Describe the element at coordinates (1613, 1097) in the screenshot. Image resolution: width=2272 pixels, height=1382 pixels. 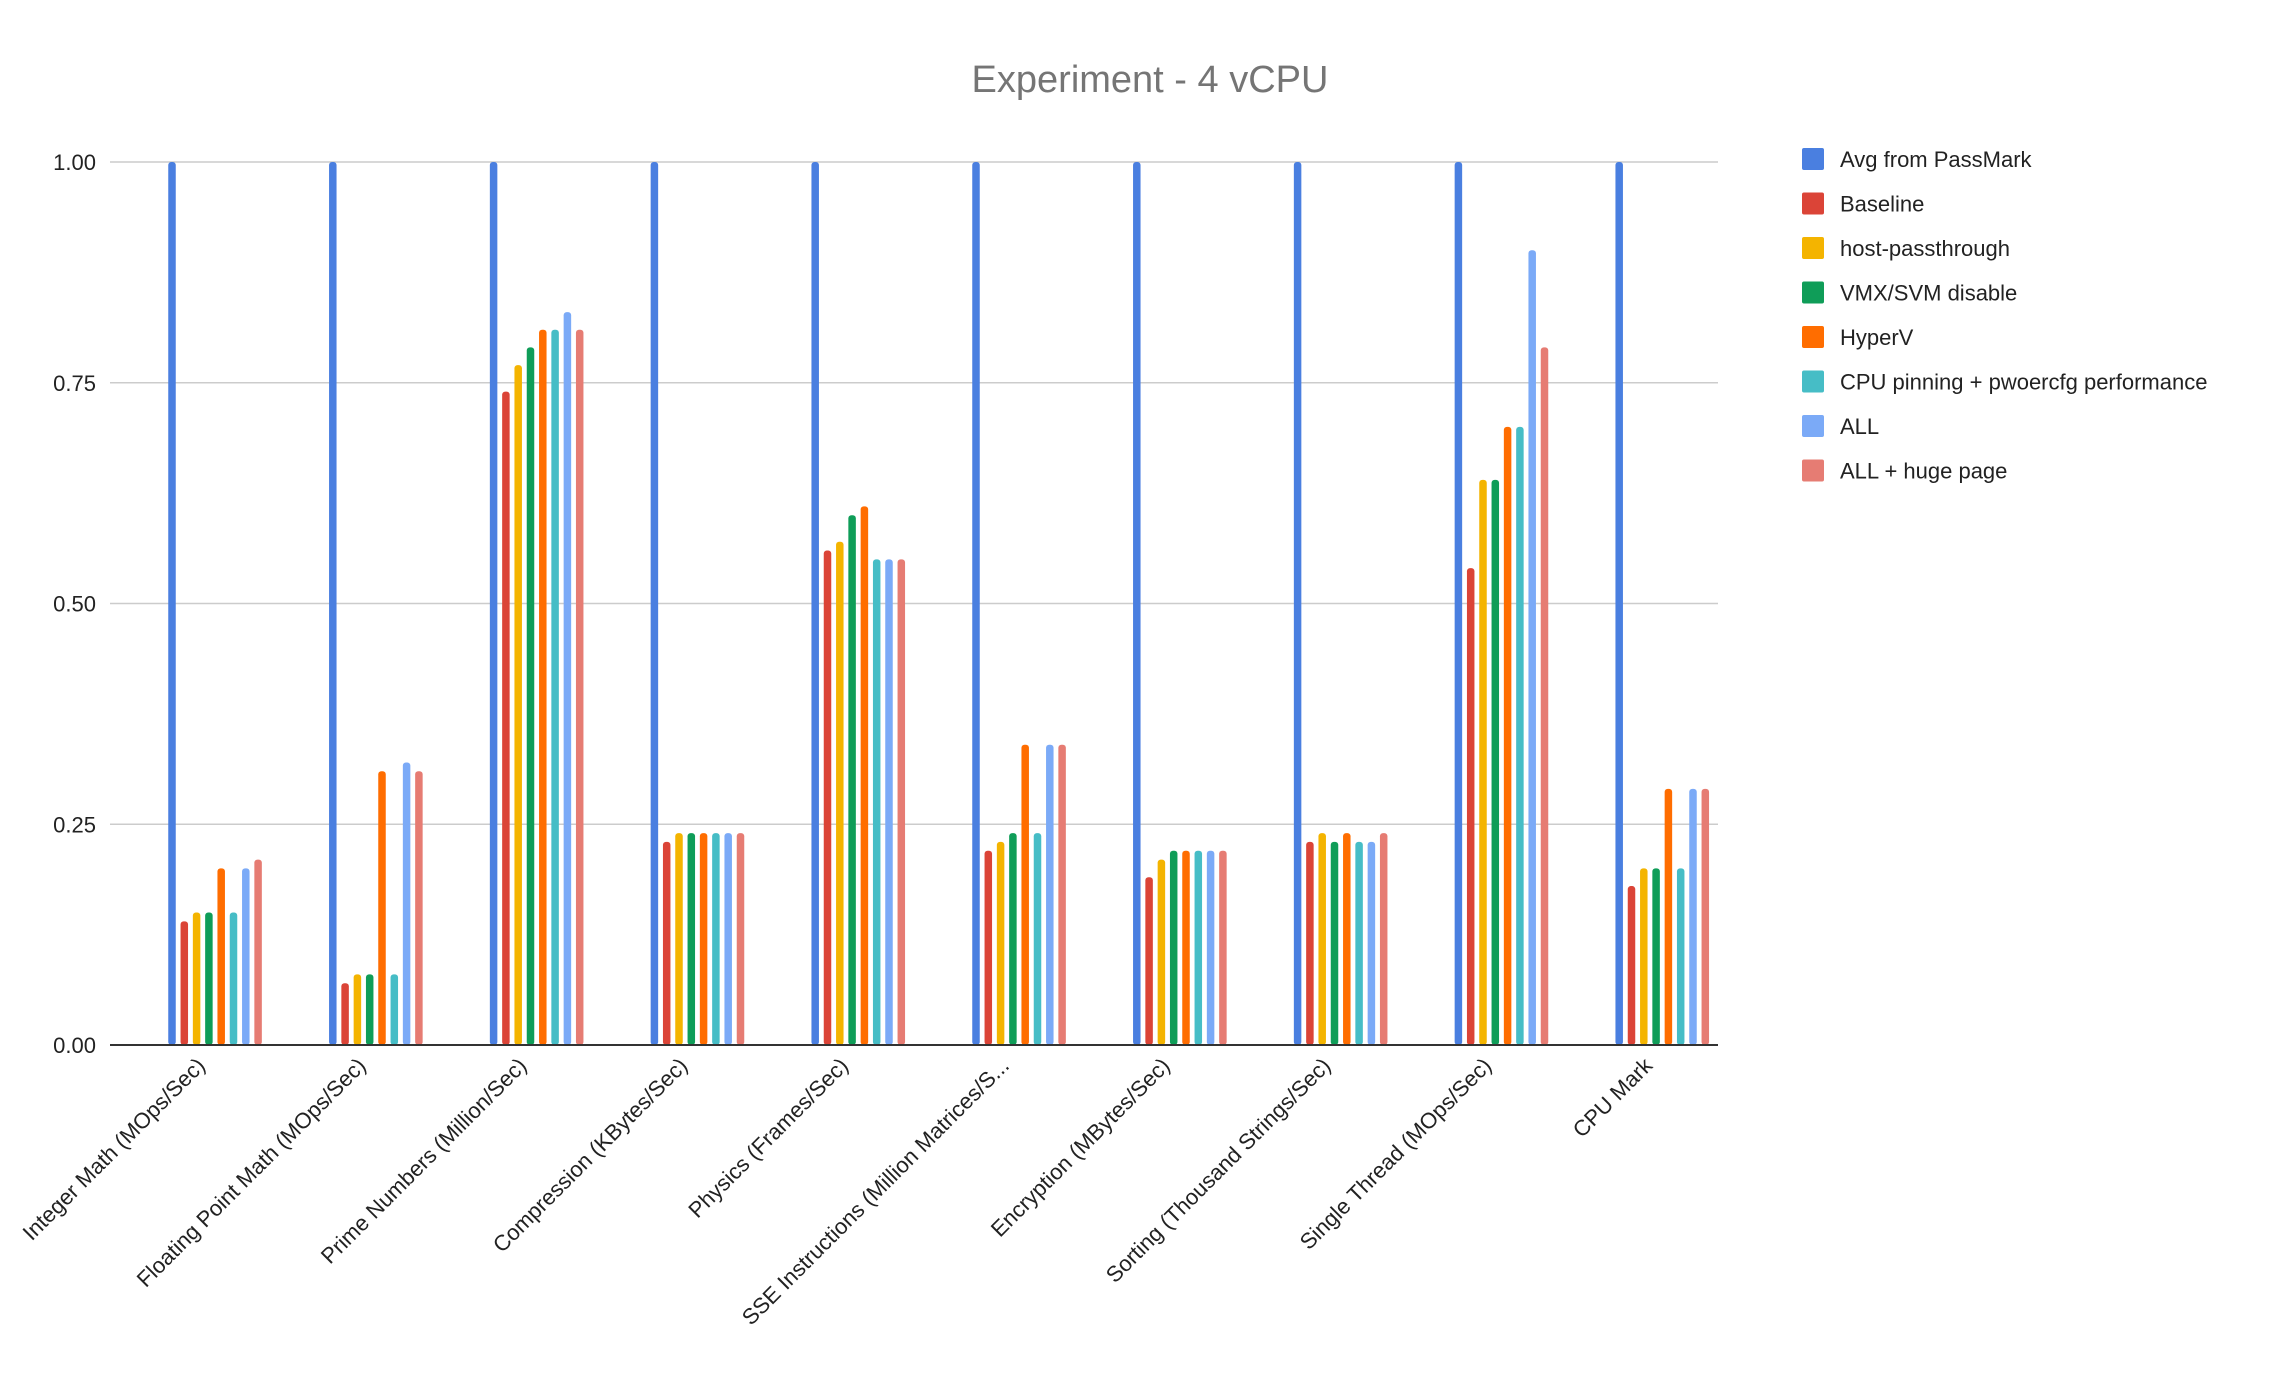
I see `x-category-label: CPU Mark` at that location.